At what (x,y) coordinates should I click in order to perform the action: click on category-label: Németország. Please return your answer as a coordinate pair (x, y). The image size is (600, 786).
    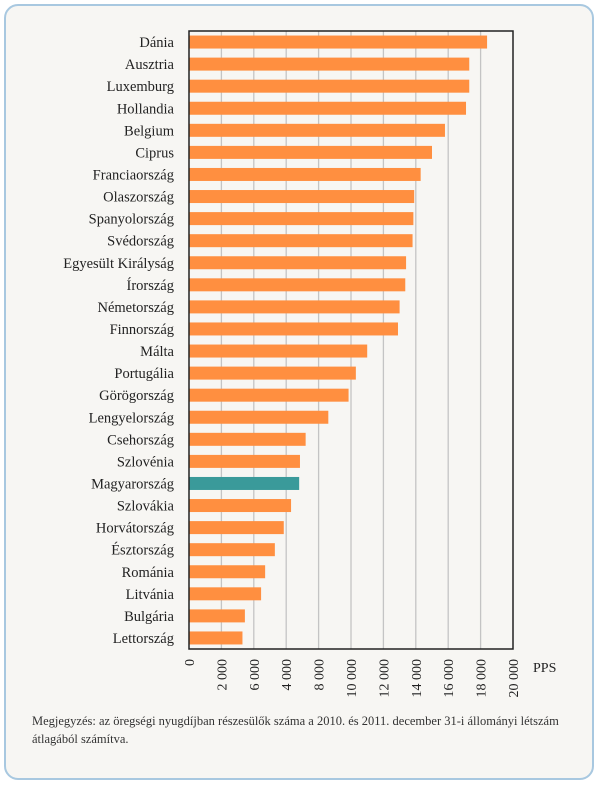
    Looking at the image, I should click on (136, 308).